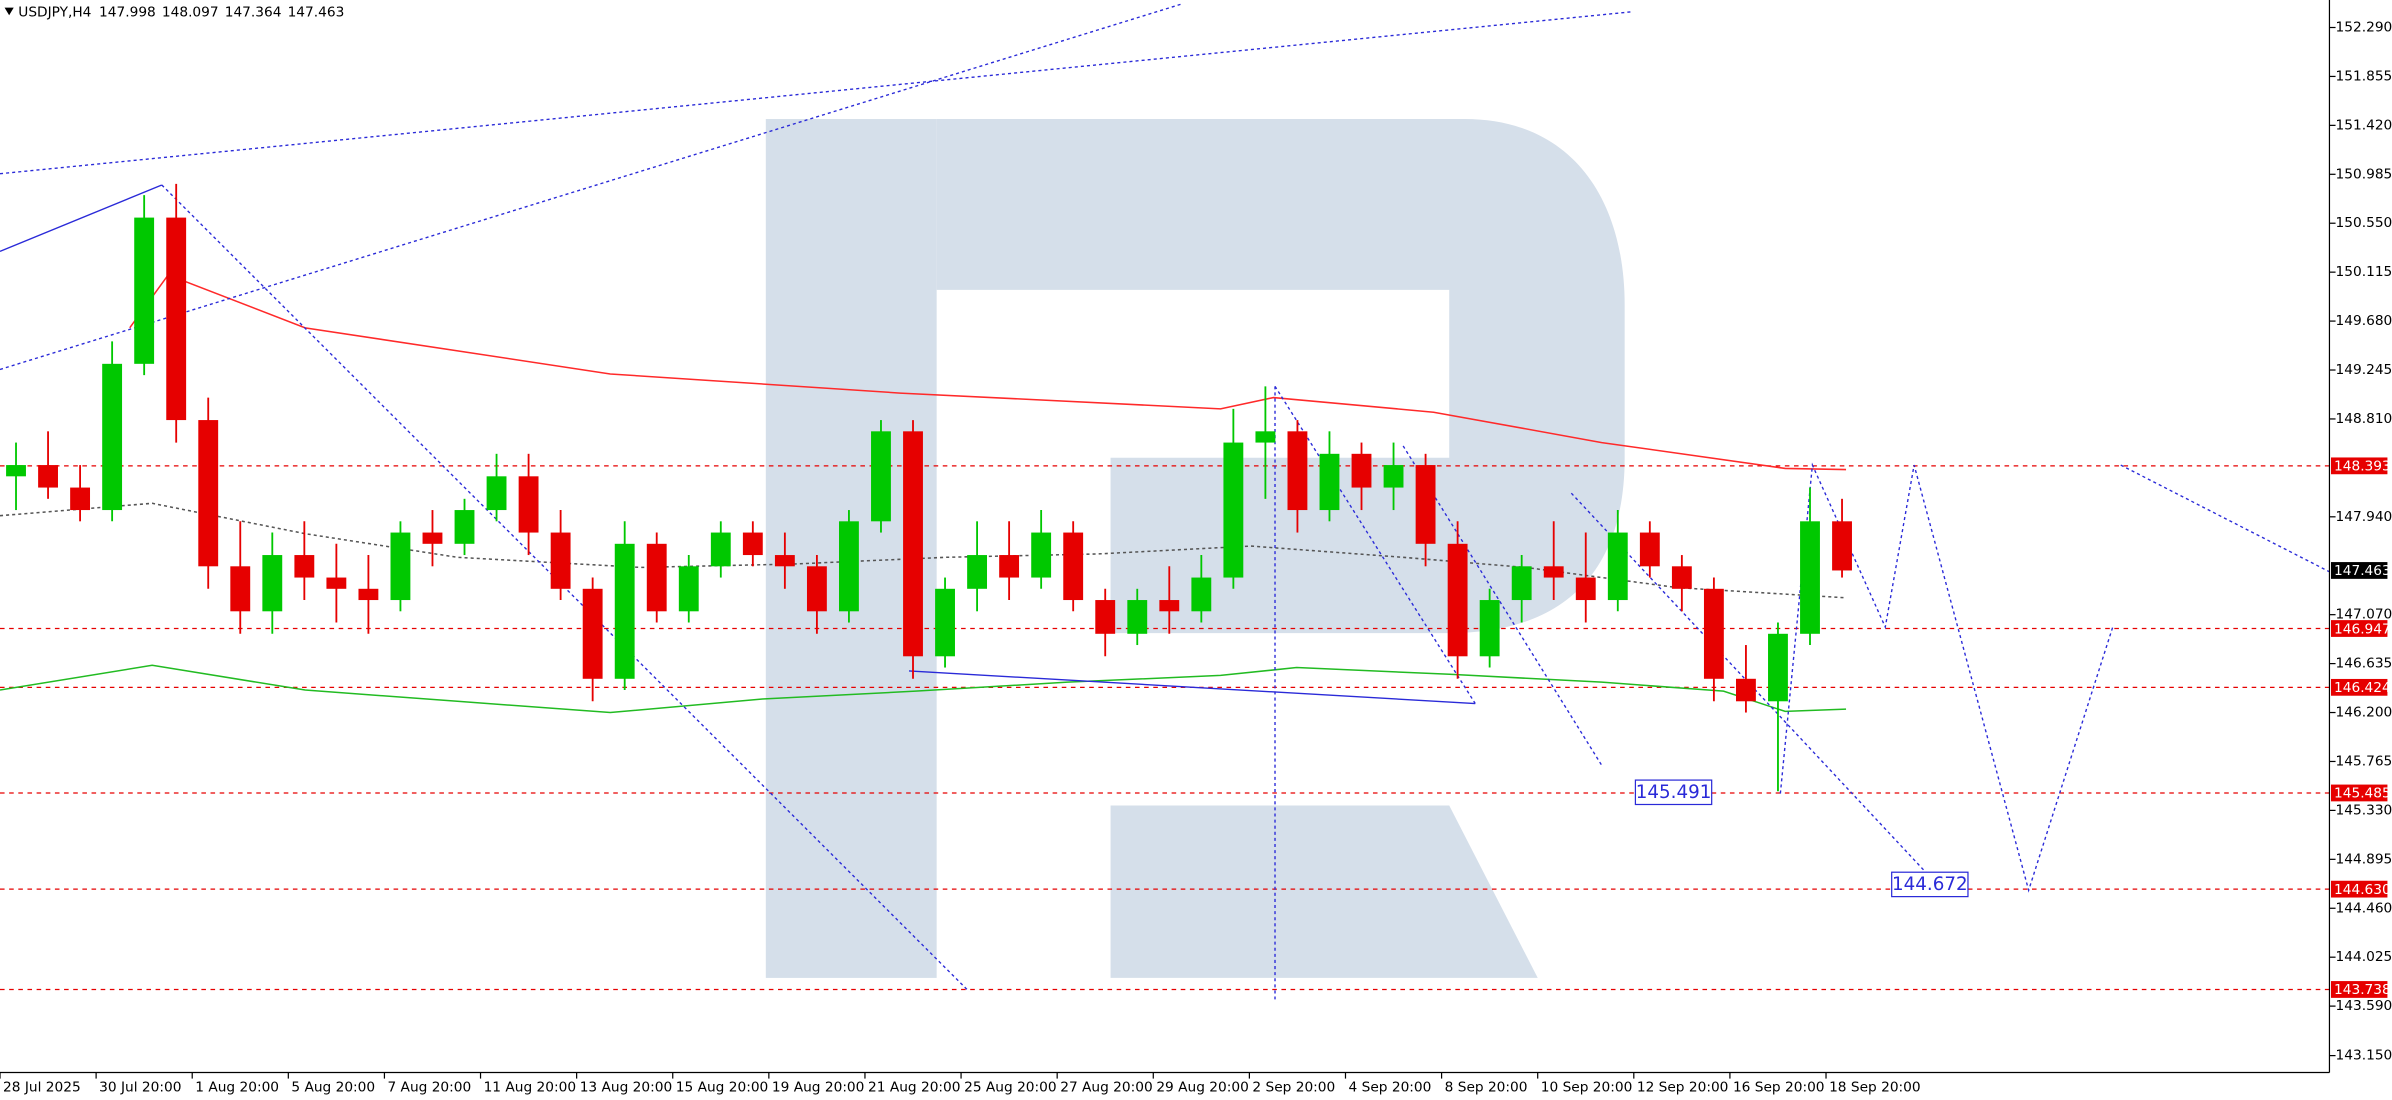  What do you see at coordinates (1486, 1088) in the screenshot?
I see `x-tick-label: 8 Sep 20:00` at bounding box center [1486, 1088].